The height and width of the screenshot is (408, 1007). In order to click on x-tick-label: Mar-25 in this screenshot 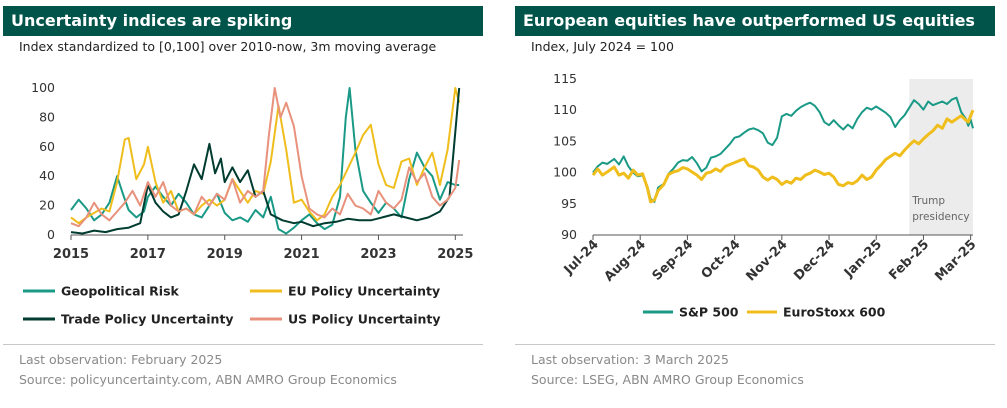, I will do `click(955, 260)`.